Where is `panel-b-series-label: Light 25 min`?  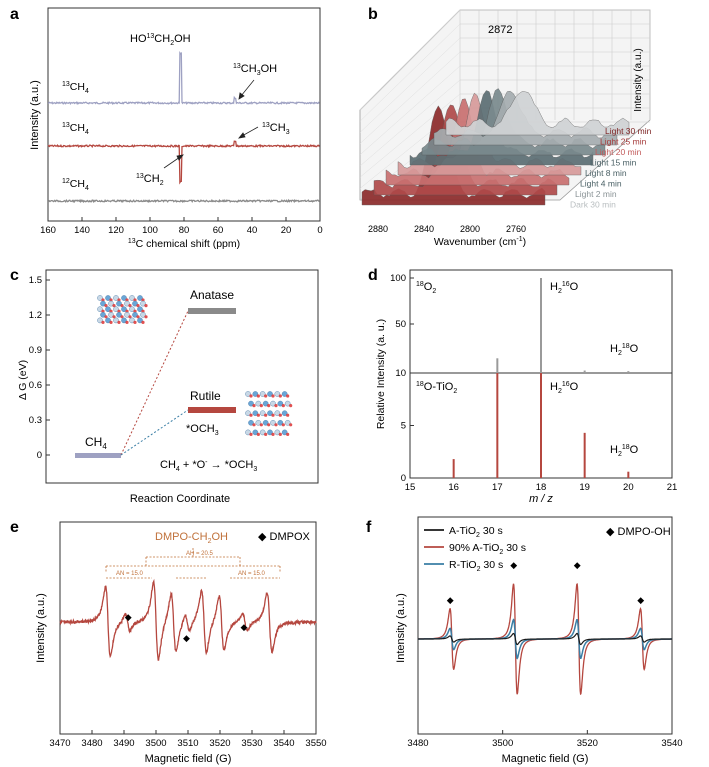
panel-b-series-label: Light 25 min is located at coordinates (623, 142).